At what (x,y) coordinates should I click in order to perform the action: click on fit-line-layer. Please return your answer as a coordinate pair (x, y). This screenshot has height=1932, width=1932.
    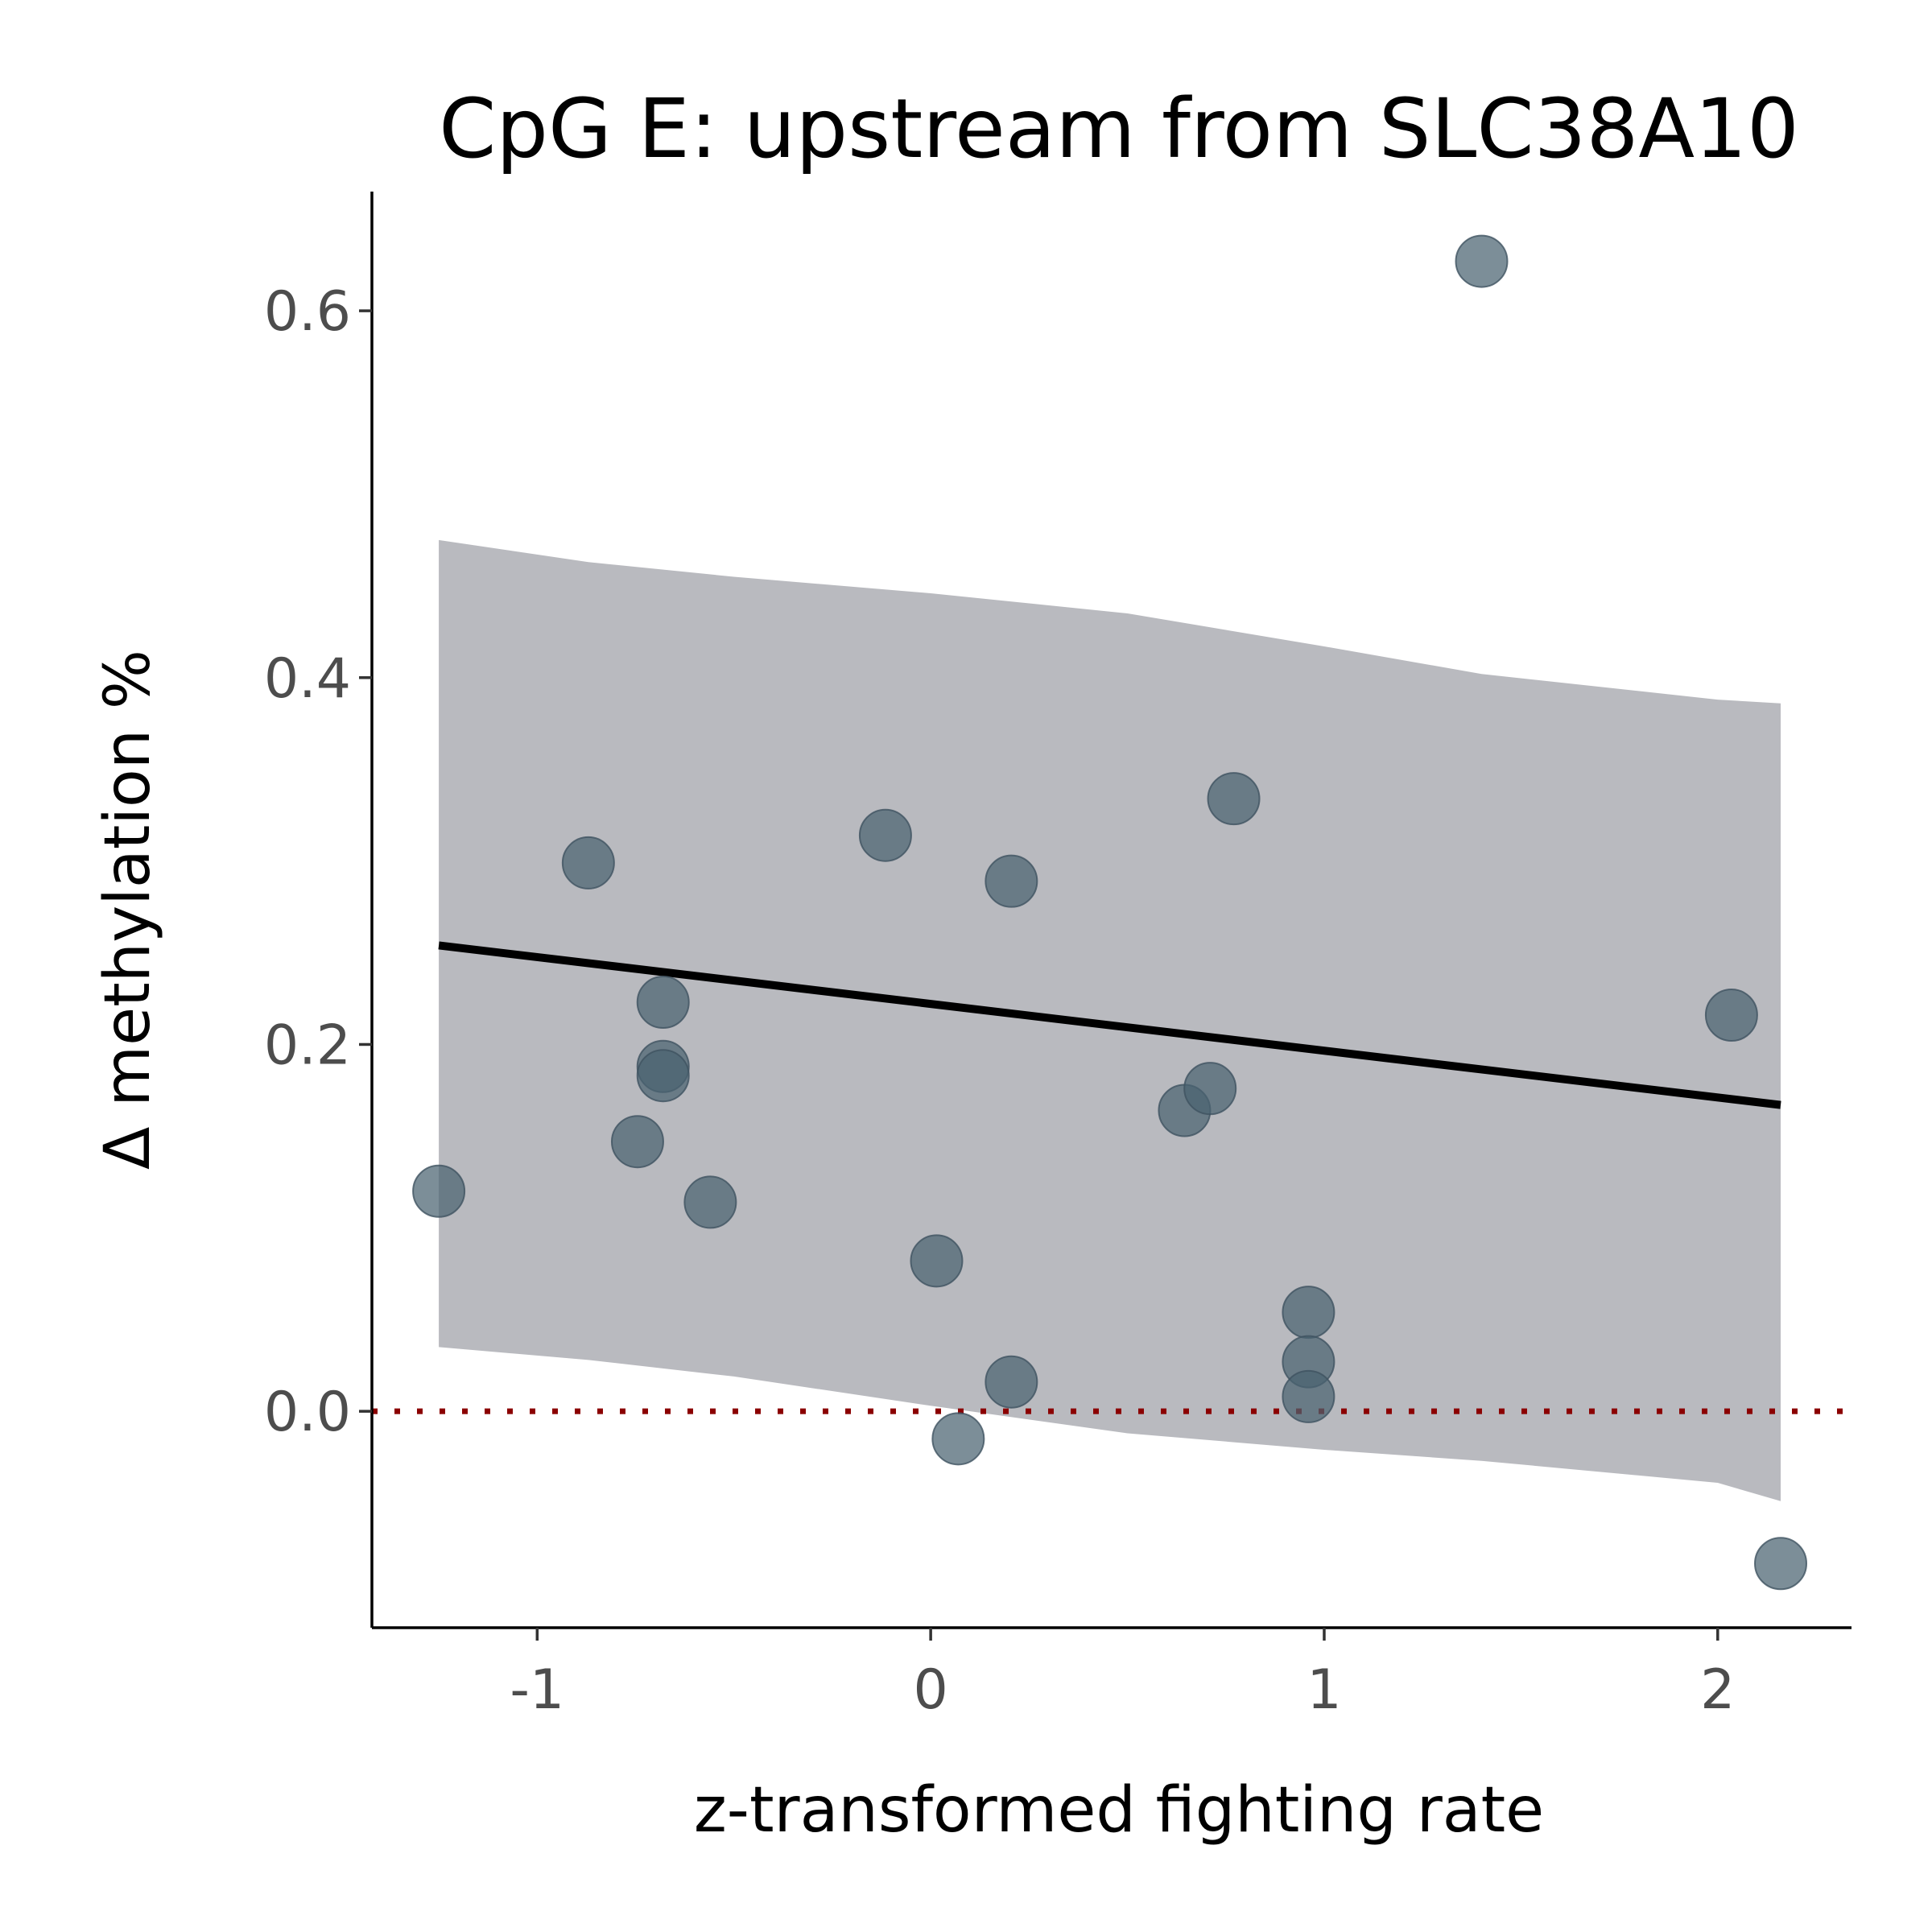
    Looking at the image, I should click on (1109, 1025).